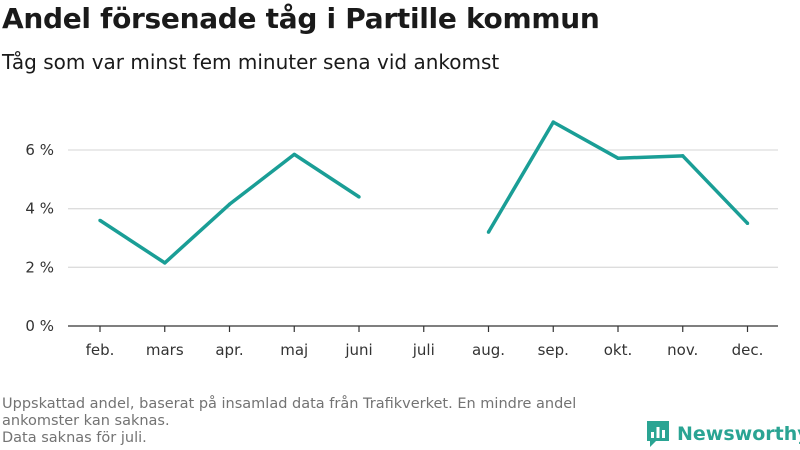  What do you see at coordinates (39, 326) in the screenshot?
I see `y-tick-label: 0 %` at bounding box center [39, 326].